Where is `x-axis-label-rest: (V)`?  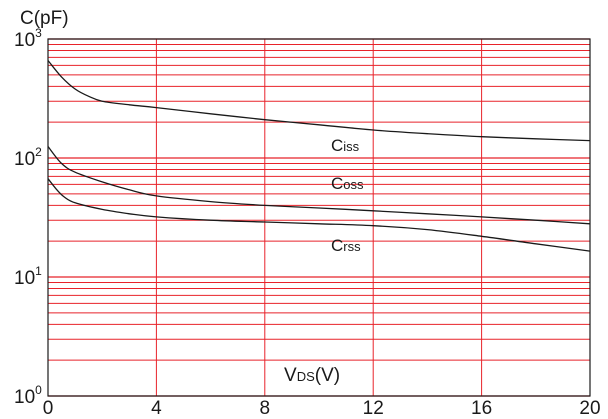 x-axis-label-rest: (V) is located at coordinates (327, 375).